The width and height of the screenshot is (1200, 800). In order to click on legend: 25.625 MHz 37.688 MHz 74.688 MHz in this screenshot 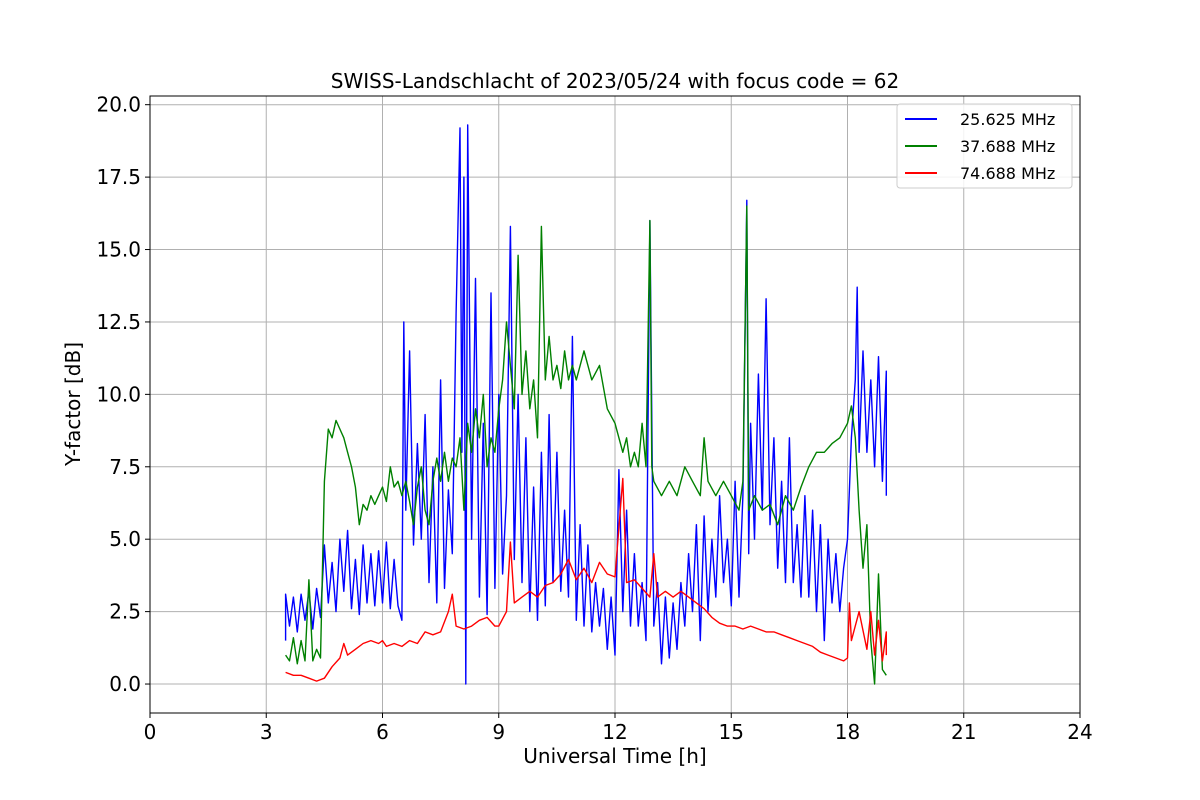, I will do `click(984, 146)`.